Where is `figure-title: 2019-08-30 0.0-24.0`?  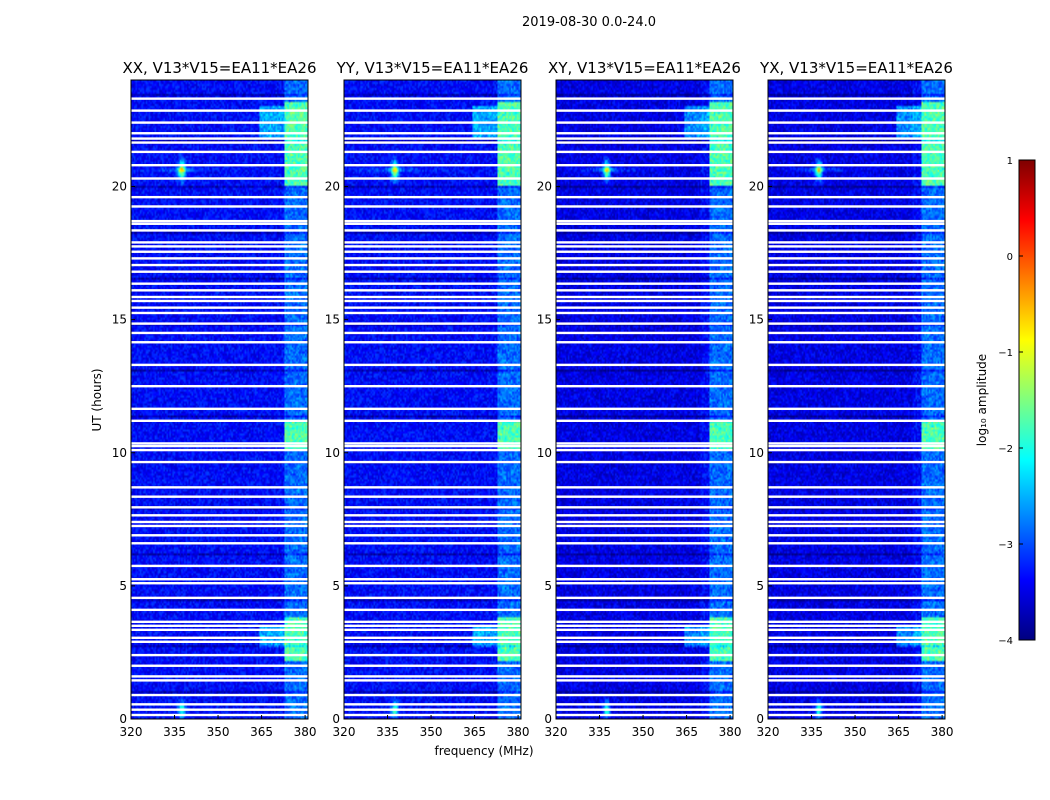
figure-title: 2019-08-30 0.0-24.0 is located at coordinates (589, 22).